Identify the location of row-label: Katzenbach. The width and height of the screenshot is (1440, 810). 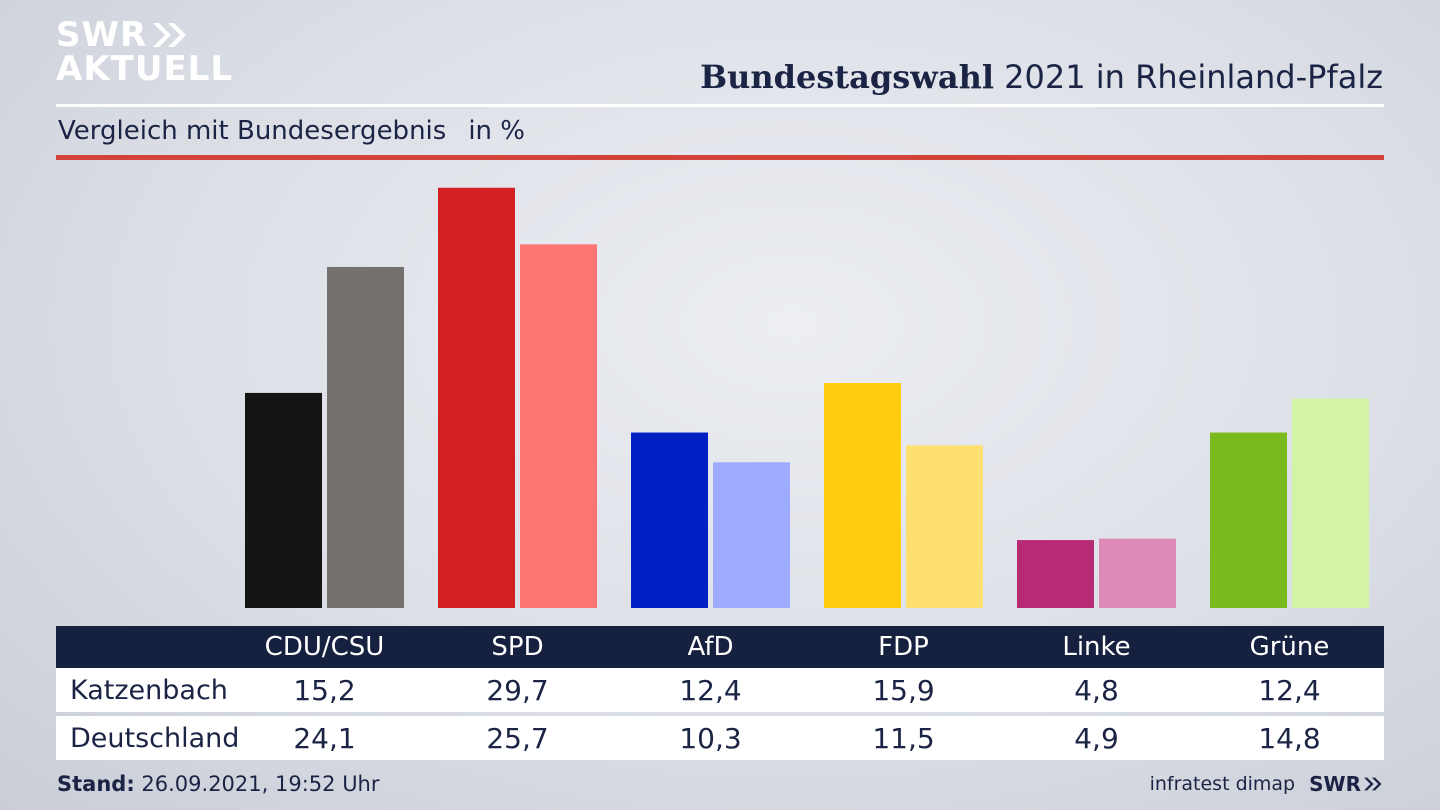
(149, 690).